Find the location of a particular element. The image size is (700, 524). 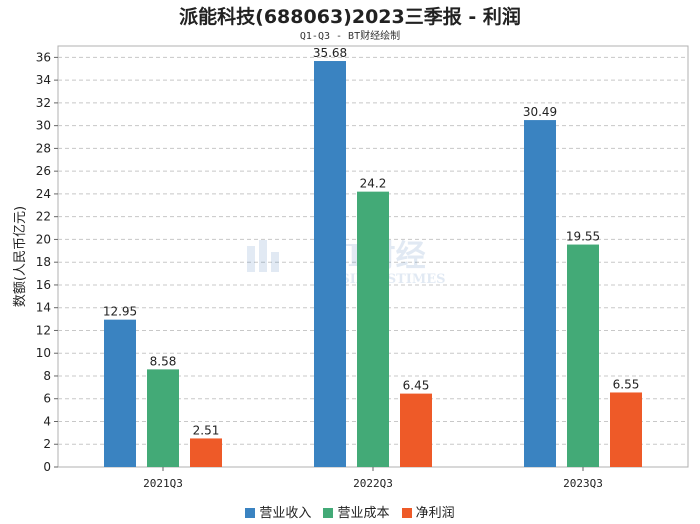

chart-legend: 营业收入 营业成本 净利润 is located at coordinates (350, 511).